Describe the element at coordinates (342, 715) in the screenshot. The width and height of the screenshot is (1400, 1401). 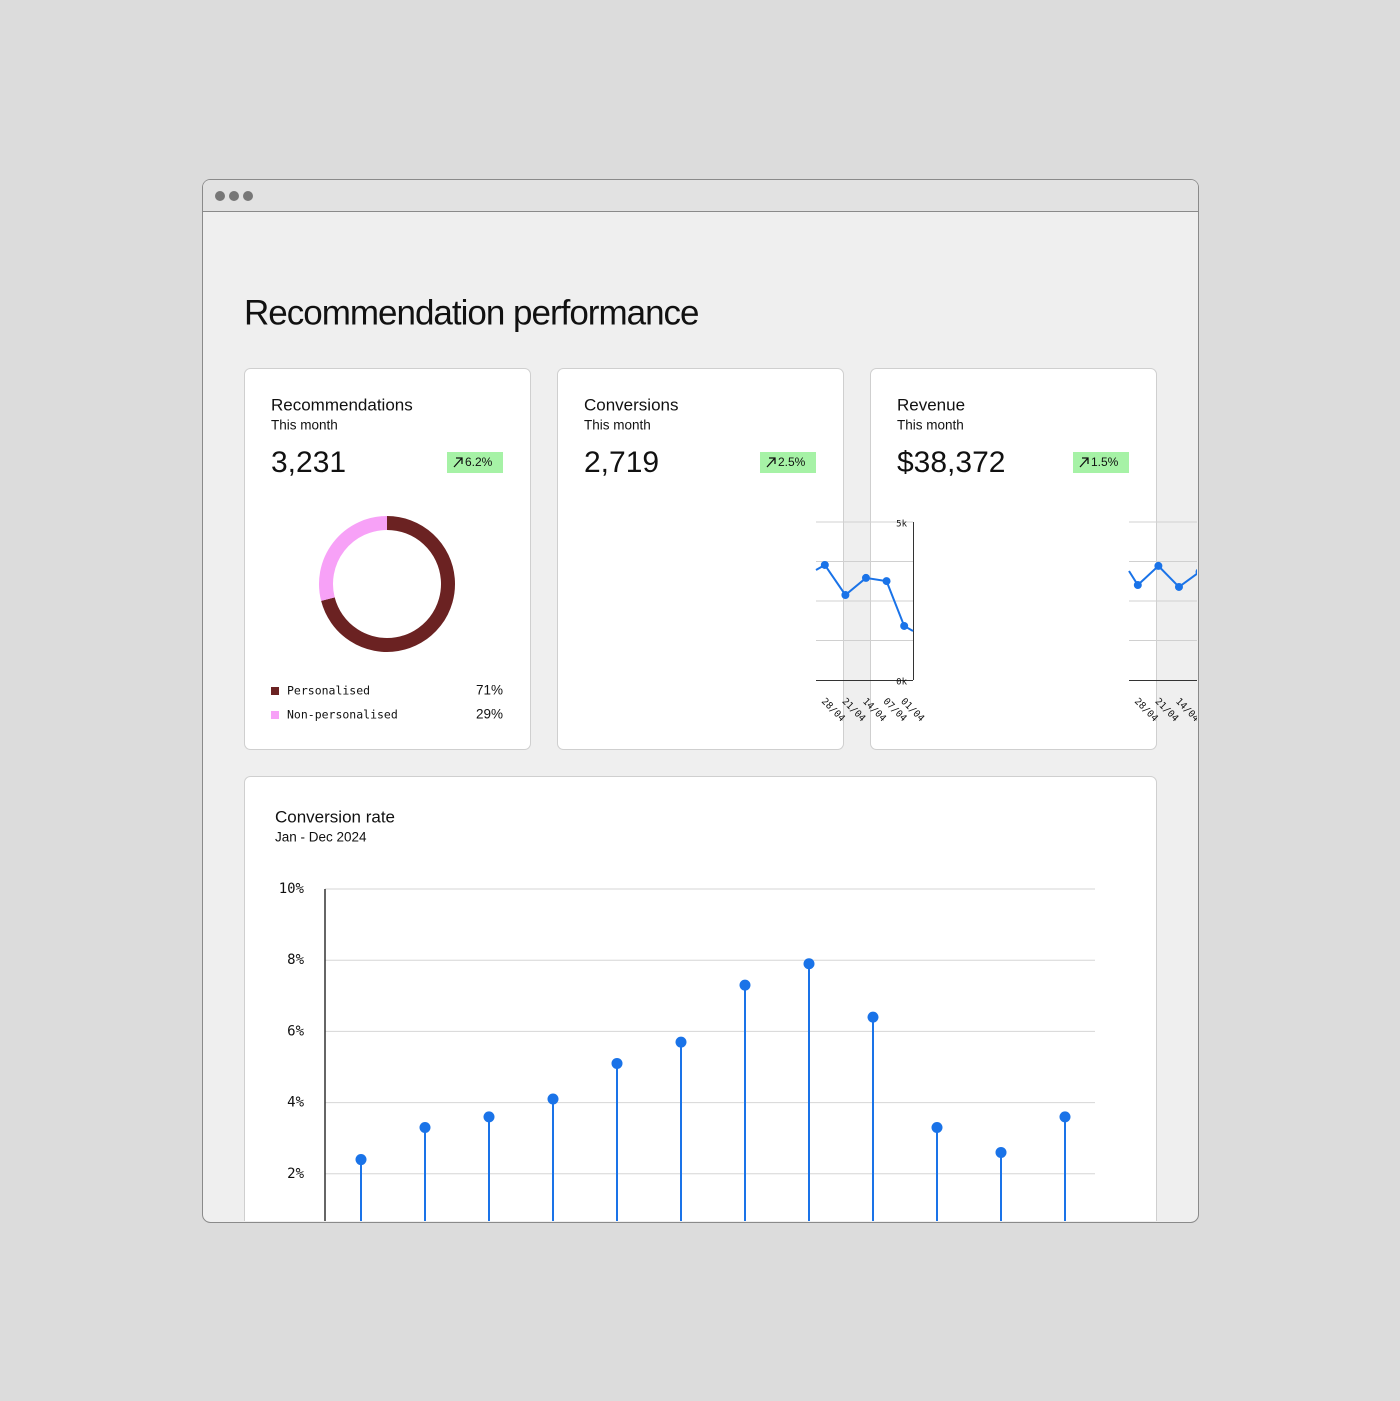
I see `legend-label: Non-personalised` at that location.